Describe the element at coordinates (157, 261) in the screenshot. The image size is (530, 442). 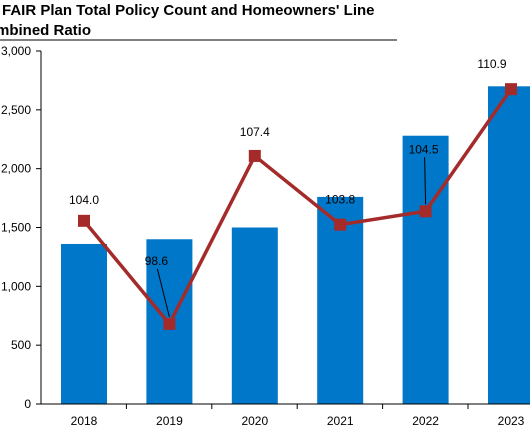
I see `data-label-2019: 98.6` at that location.